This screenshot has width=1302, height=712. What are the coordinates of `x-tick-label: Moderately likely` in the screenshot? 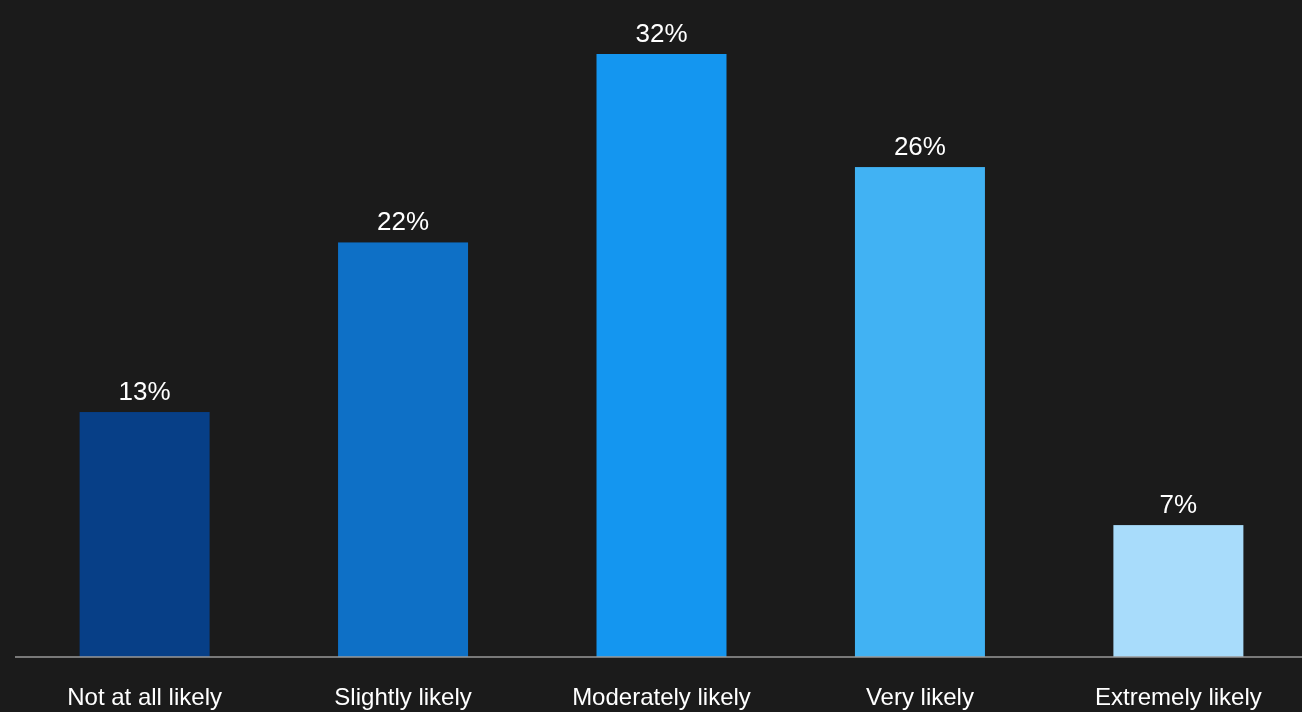 It's located at (661, 696).